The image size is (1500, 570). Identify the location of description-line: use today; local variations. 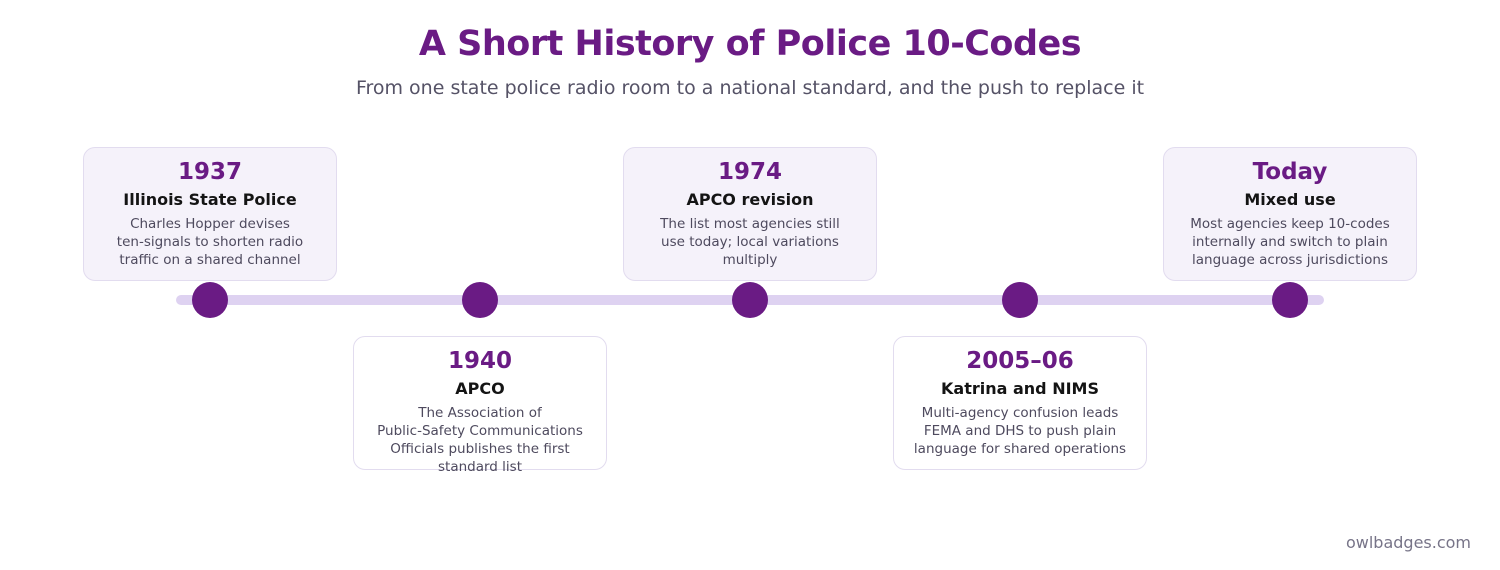
(750, 242).